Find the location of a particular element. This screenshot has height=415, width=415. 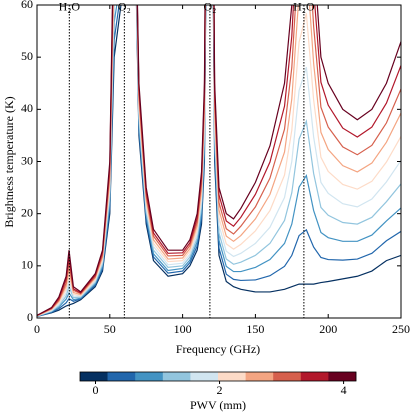

y-tick-label: 50 is located at coordinates (27, 56).